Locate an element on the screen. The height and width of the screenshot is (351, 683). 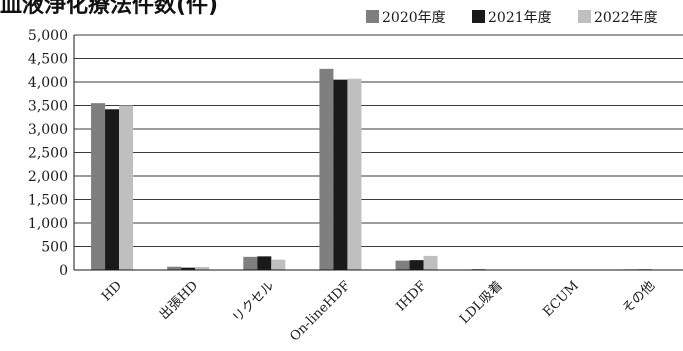
y-tick-label: 3,000 is located at coordinates (48, 130).